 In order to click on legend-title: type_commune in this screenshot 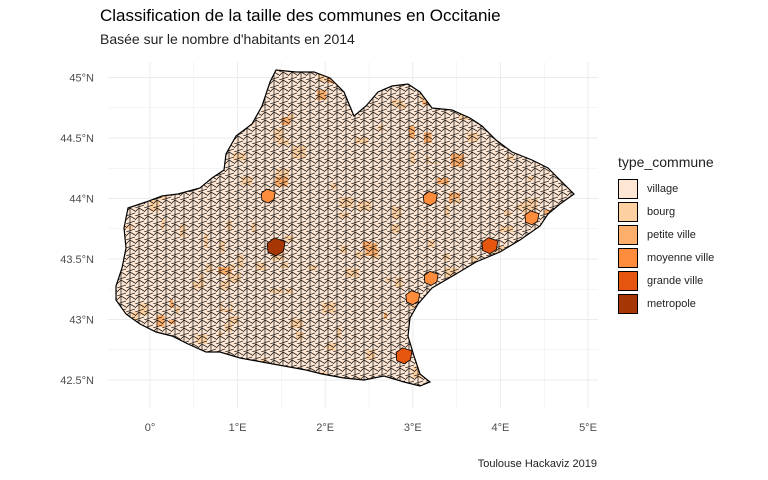, I will do `click(666, 162)`.